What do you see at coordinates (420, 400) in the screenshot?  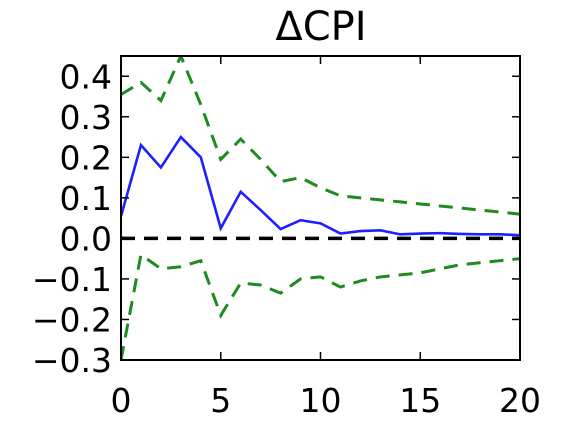 I see `x-tick-label: 15` at bounding box center [420, 400].